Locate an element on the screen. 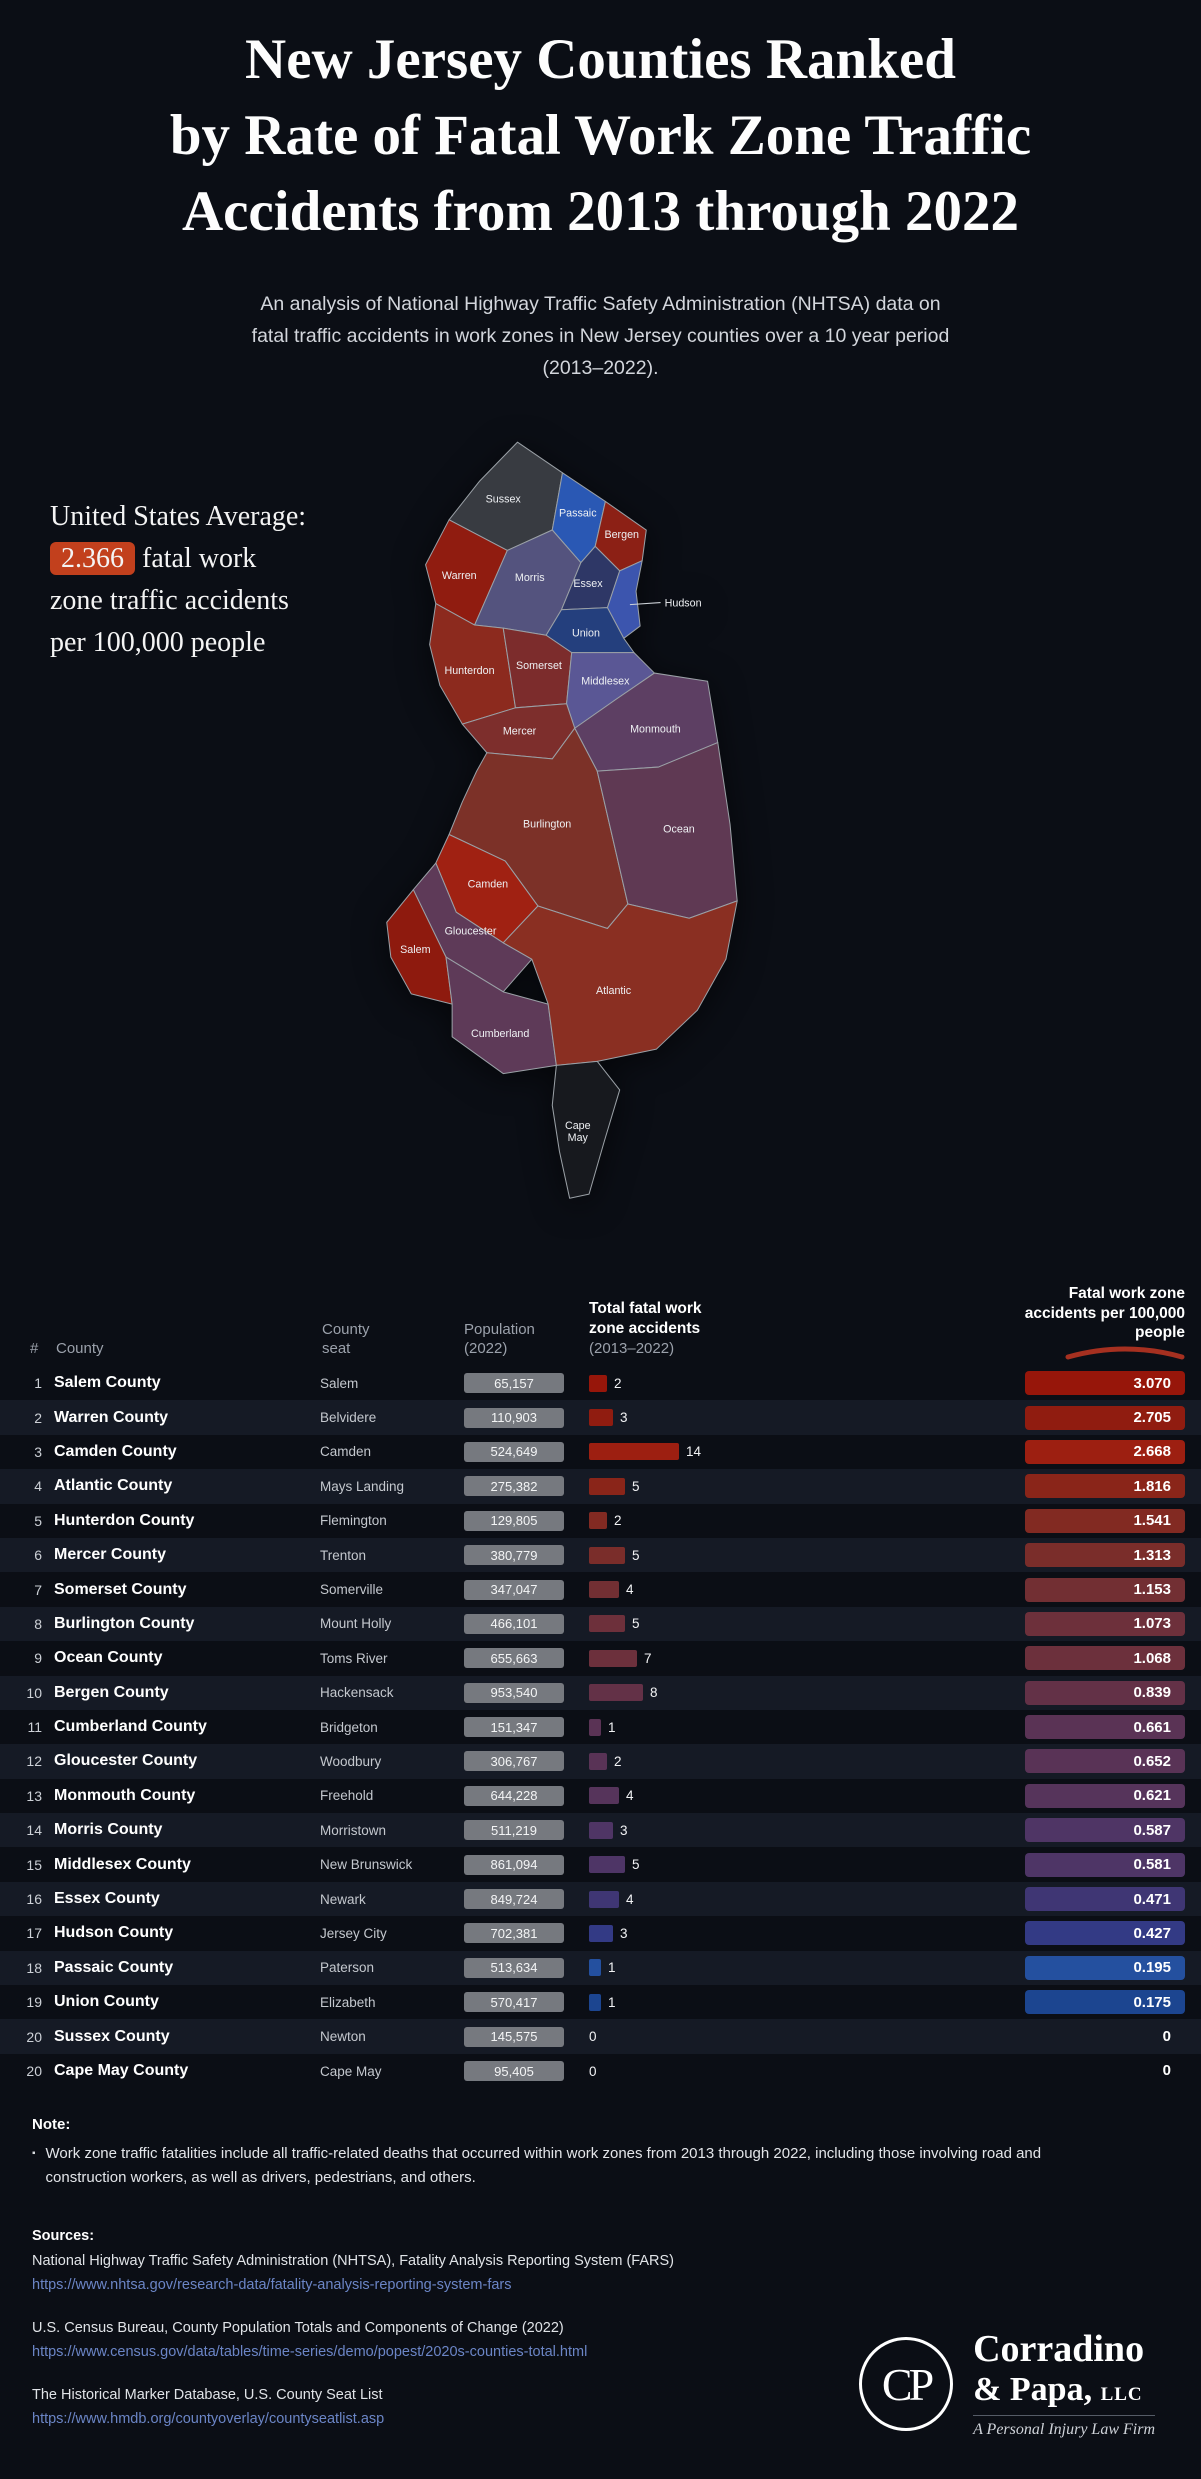  population-cell: 702,381 is located at coordinates (526, 1933).